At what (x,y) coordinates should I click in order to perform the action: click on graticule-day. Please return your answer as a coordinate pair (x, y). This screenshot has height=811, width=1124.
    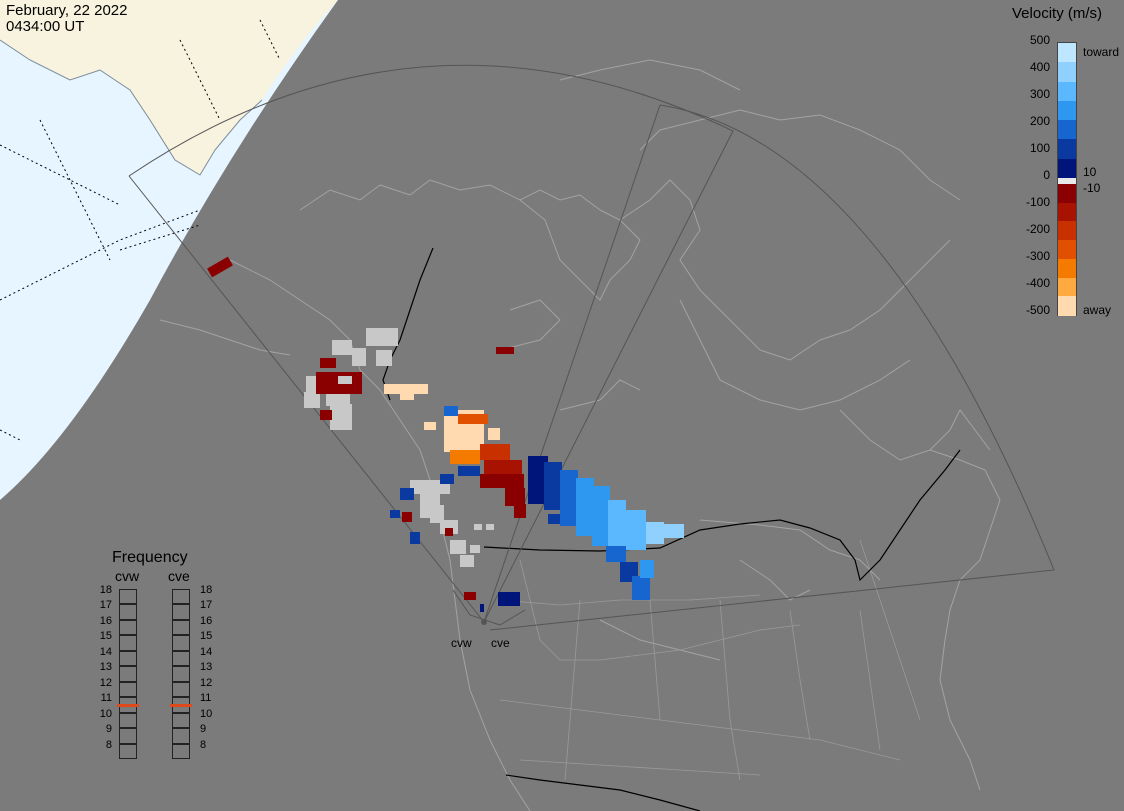
    Looking at the image, I should click on (140, 230).